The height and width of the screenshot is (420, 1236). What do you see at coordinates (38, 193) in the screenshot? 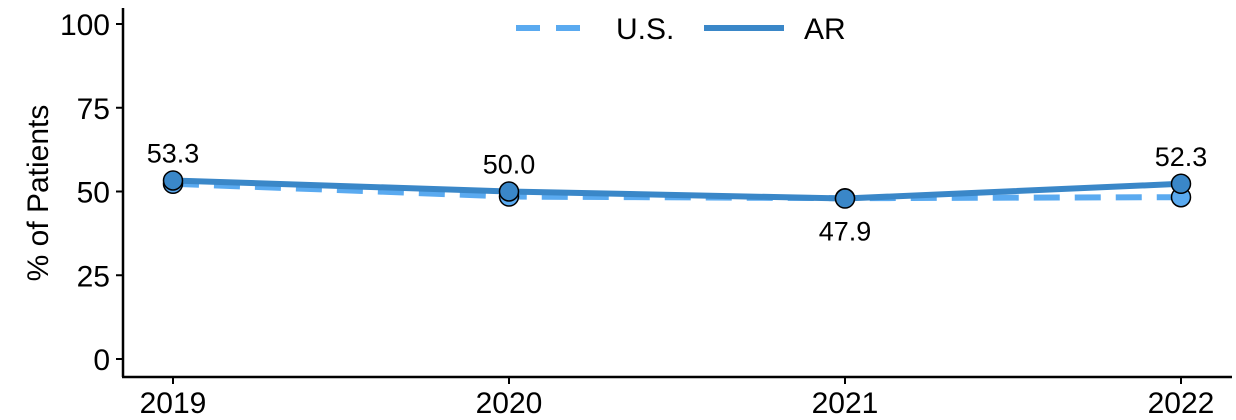
I see `y-axis-title: % of Patients` at bounding box center [38, 193].